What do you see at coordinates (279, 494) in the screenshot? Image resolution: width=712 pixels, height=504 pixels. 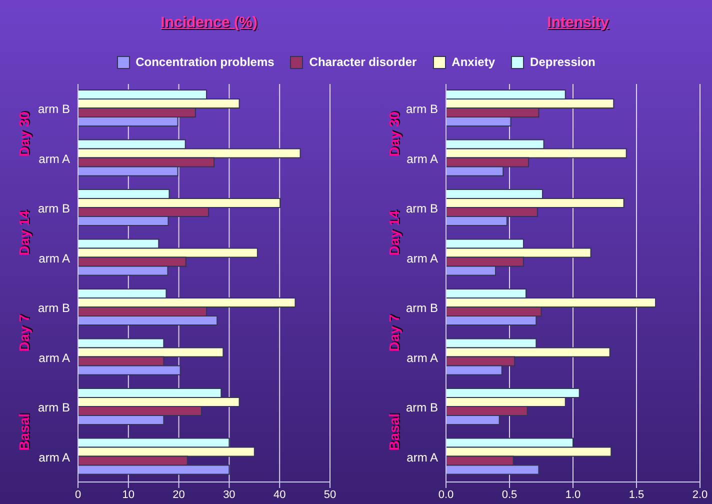 I see `x-tick-label: 40` at bounding box center [279, 494].